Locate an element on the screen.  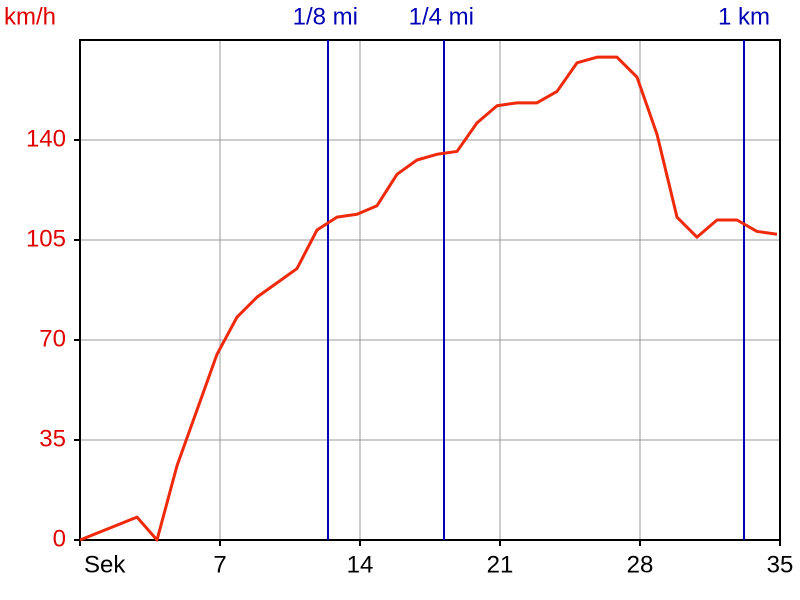
y-tick-label: 0 is located at coordinates (59, 538).